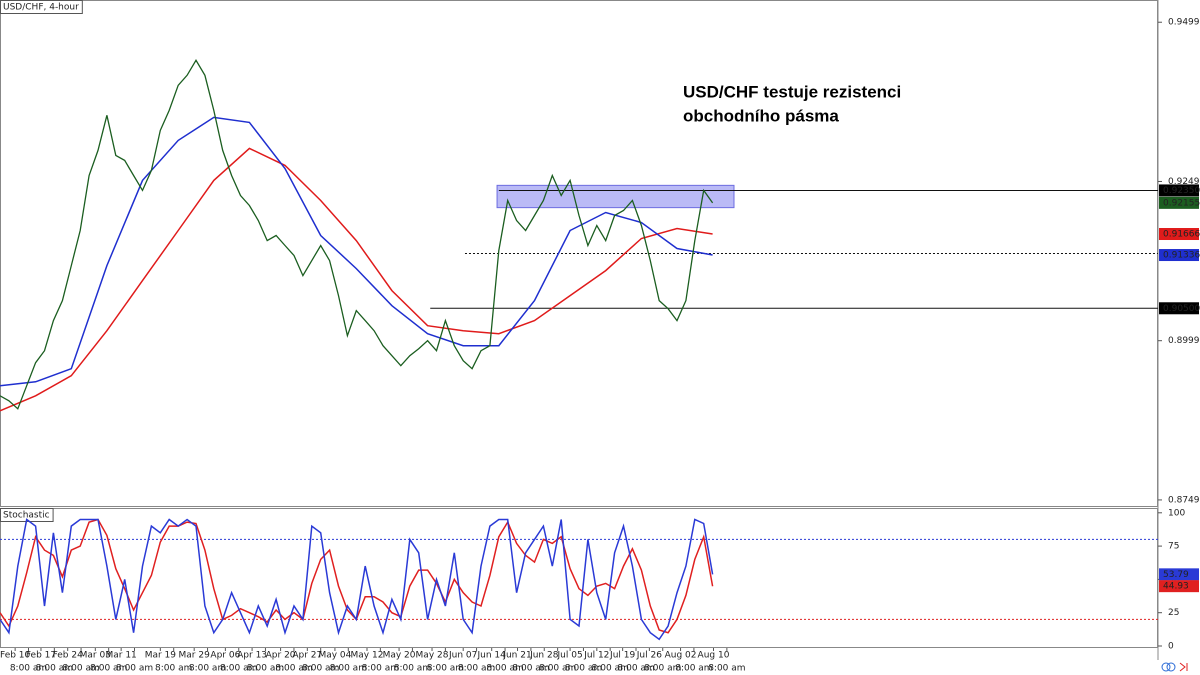  What do you see at coordinates (714, 656) in the screenshot?
I see `x-tick-label: Aug 10` at bounding box center [714, 656].